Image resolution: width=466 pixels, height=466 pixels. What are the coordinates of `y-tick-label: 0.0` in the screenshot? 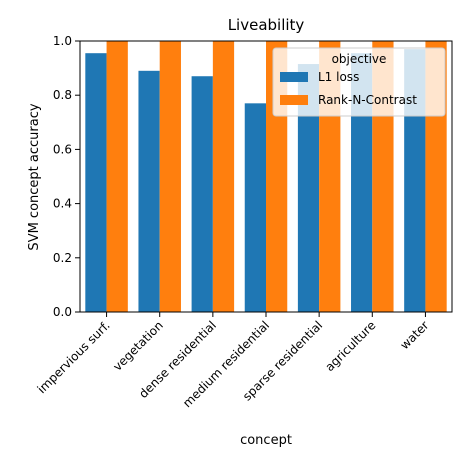 It's located at (62, 312).